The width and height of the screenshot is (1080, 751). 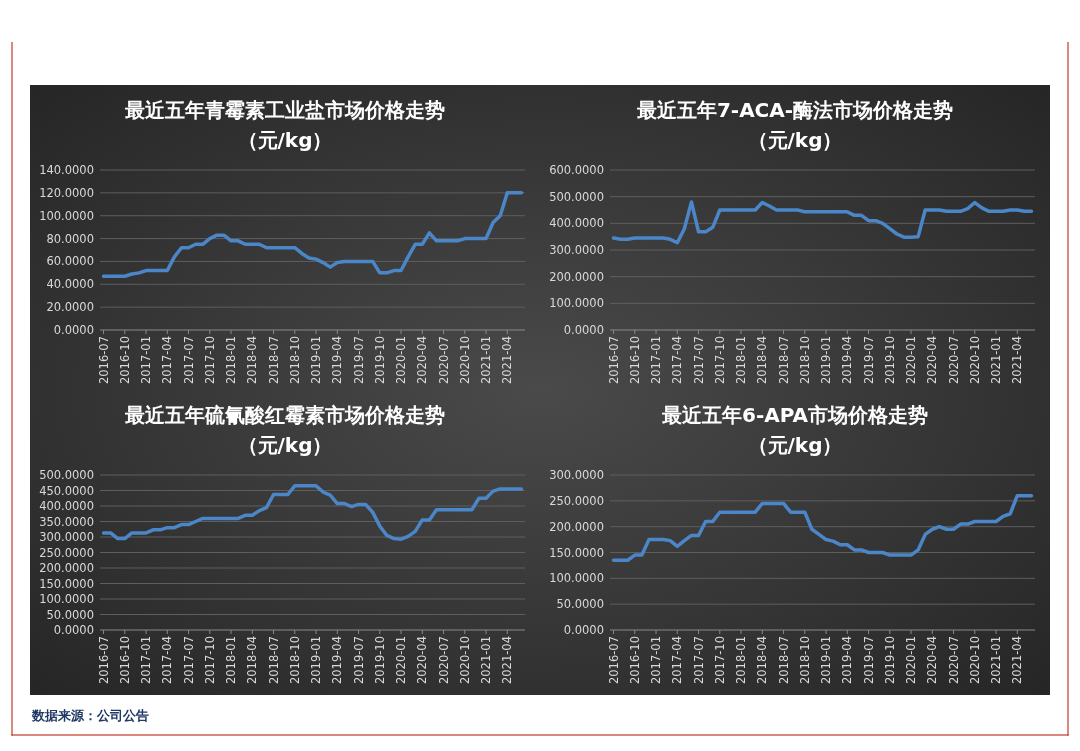 What do you see at coordinates (576, 170) in the screenshot?
I see `y-tick-label: 600.0000` at bounding box center [576, 170].